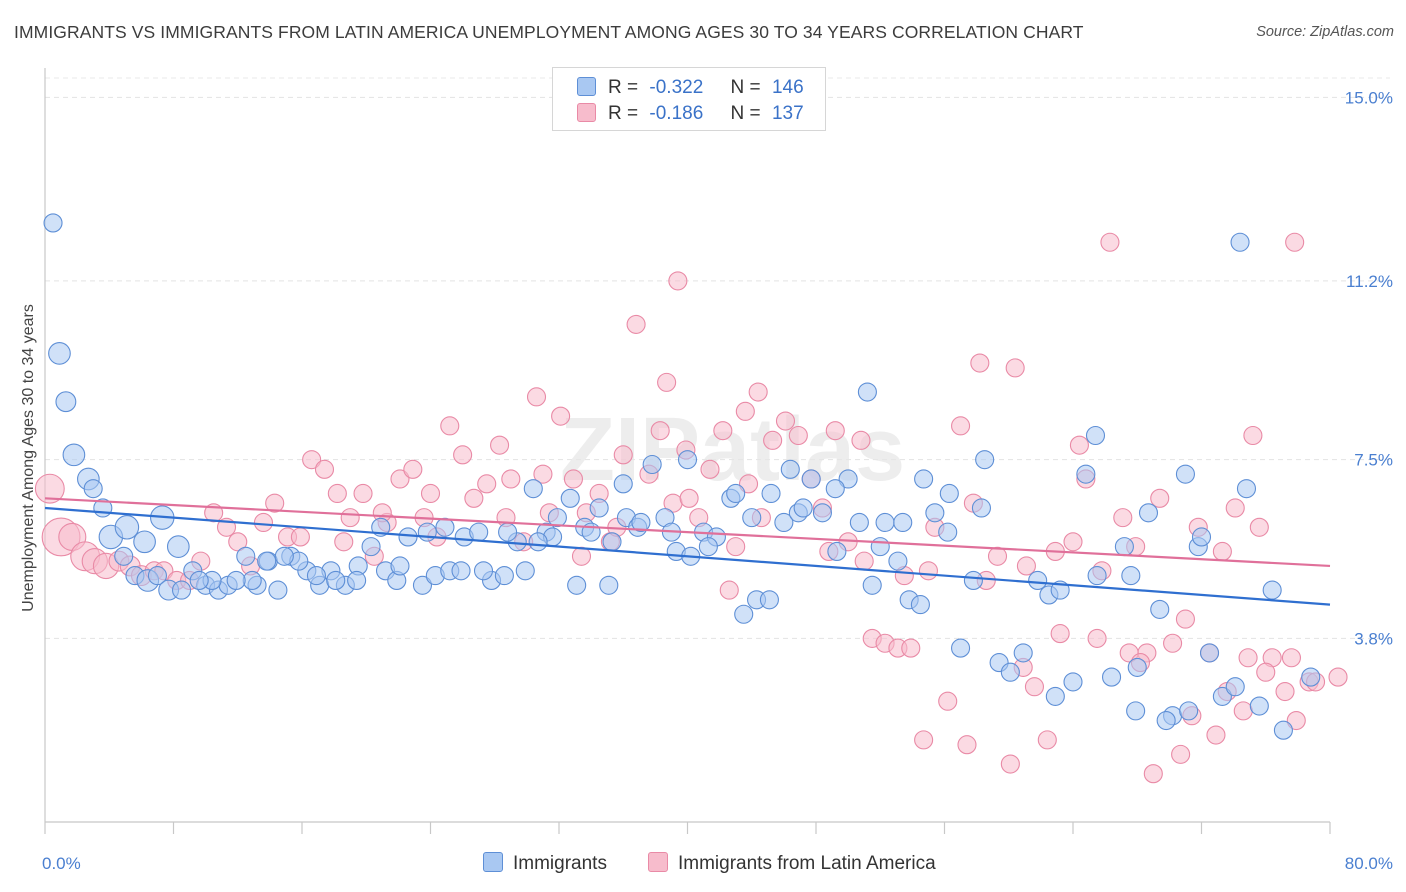  I want to click on bottom-legend-swatch-pink, so click(658, 862).